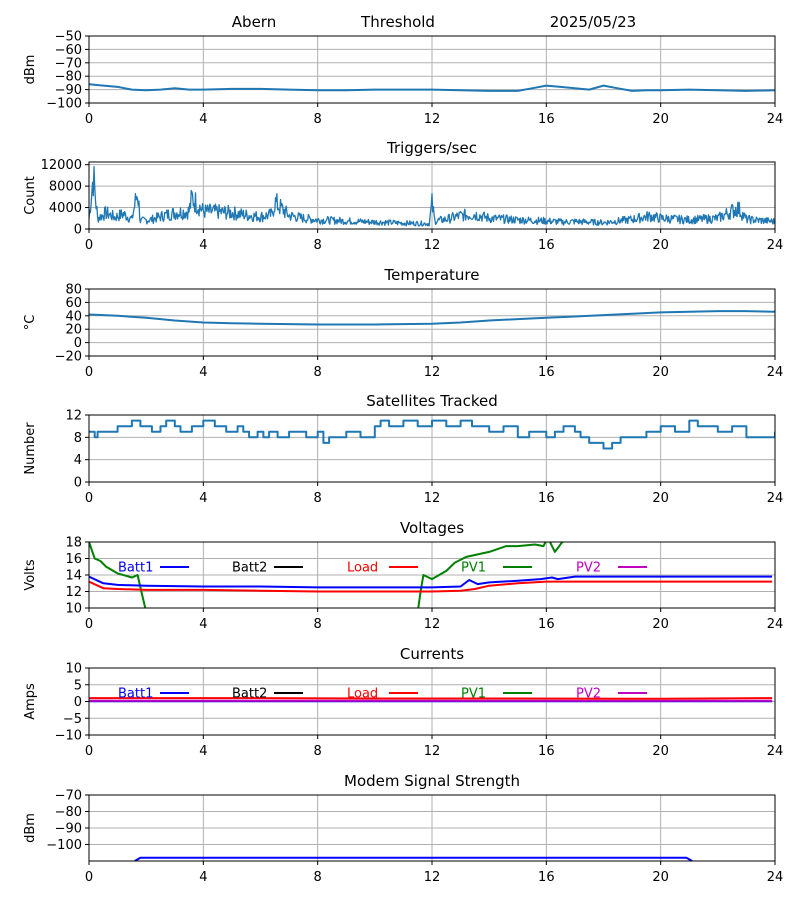 The height and width of the screenshot is (900, 800). I want to click on y-tick-label: −100, so click(64, 845).